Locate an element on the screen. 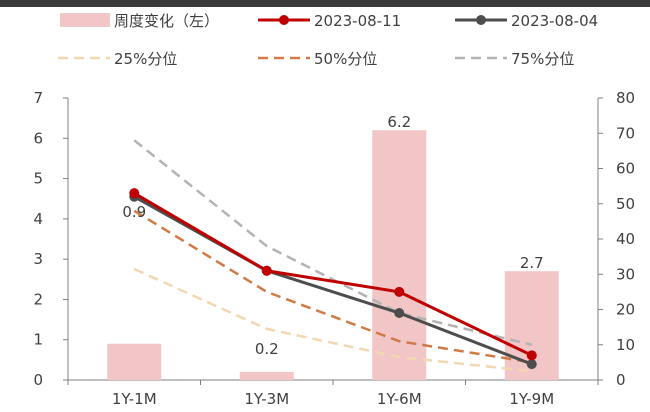  bar-data-label: 6.2 is located at coordinates (399, 122).